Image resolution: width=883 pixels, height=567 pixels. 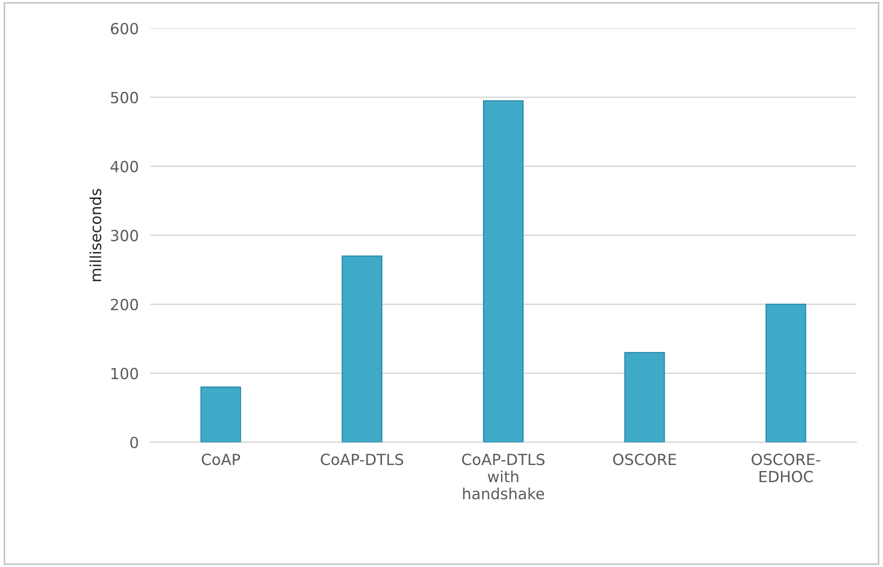 I want to click on x-tick-label: CoAP-DTLS with handshake, so click(x=503, y=477).